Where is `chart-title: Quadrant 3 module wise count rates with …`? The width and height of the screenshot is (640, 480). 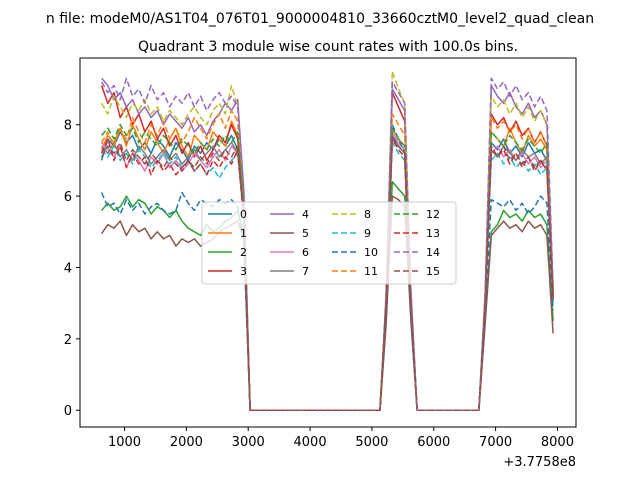
chart-title: Quadrant 3 module wise count rates with … is located at coordinates (328, 47).